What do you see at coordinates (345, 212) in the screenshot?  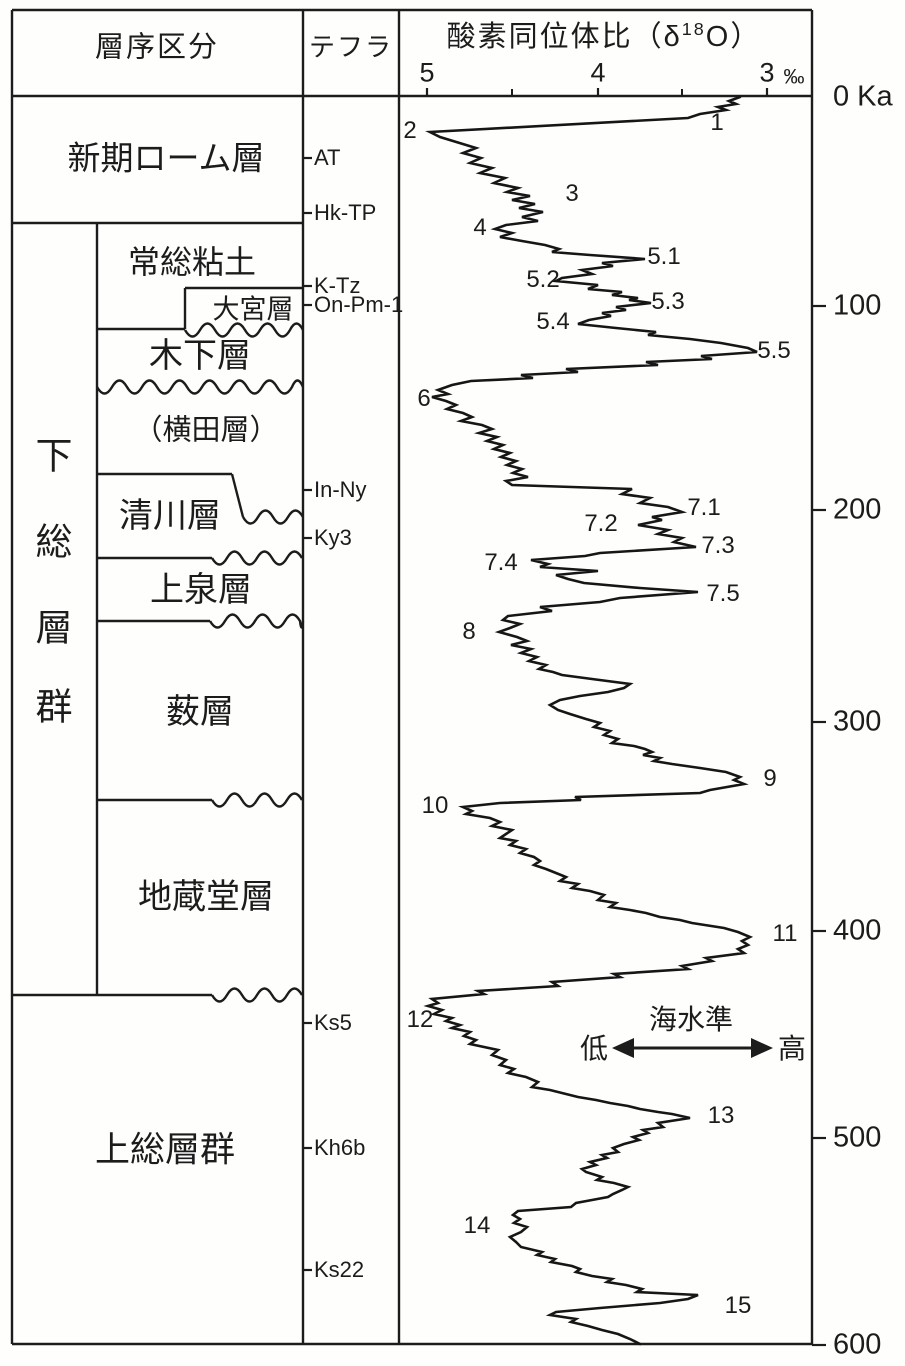 I see `tephra-label: Hk-TP` at bounding box center [345, 212].